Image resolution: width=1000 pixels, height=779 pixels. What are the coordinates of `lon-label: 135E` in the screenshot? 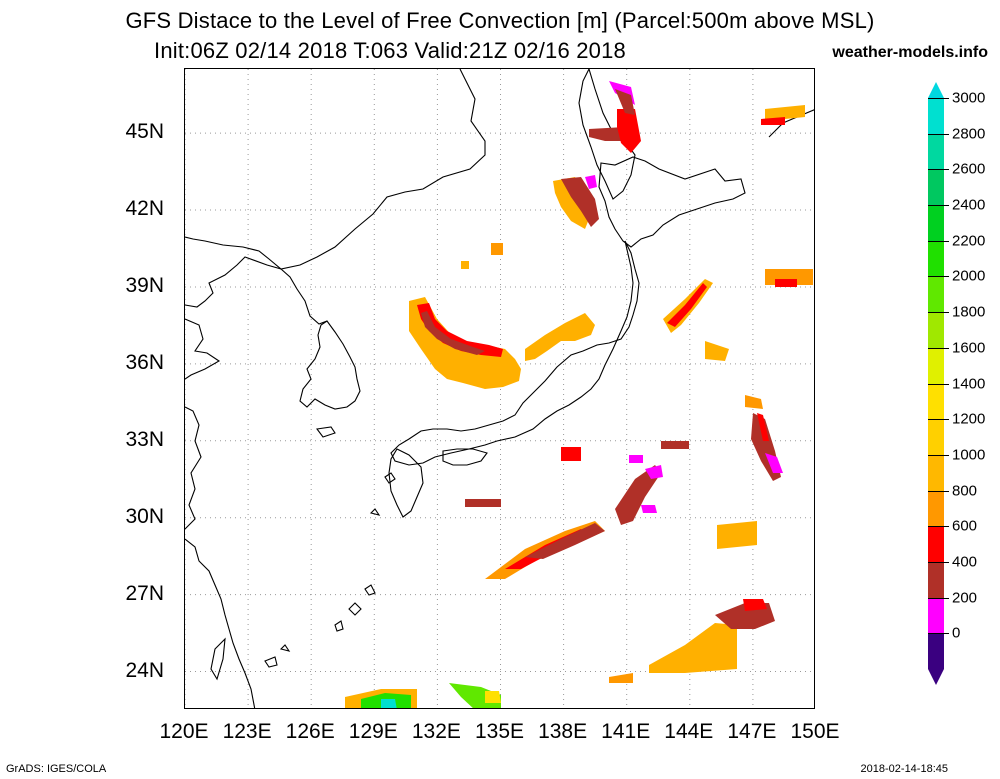 It's located at (499, 731).